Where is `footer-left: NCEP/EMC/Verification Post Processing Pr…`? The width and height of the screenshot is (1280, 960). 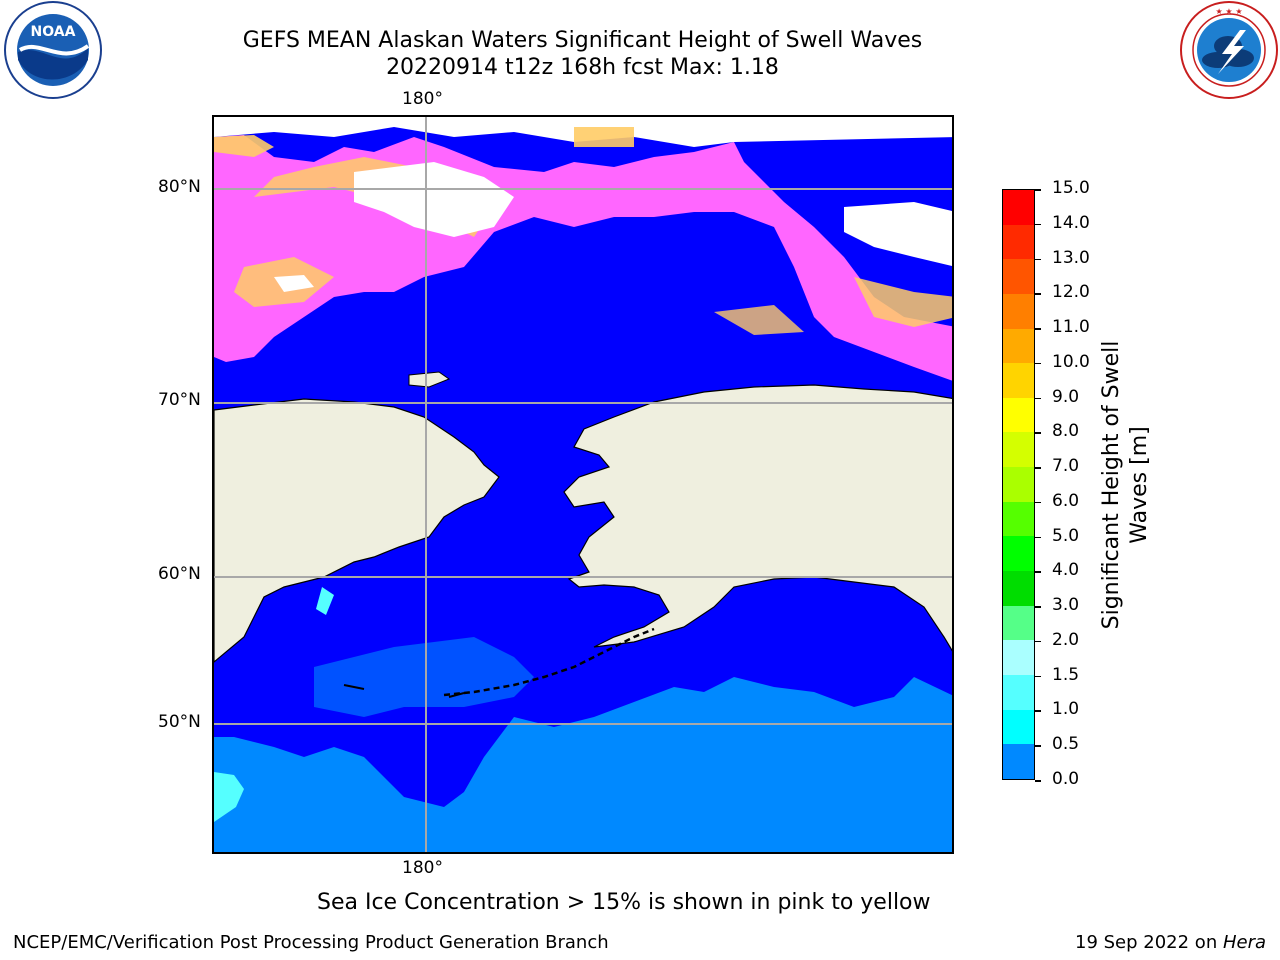
footer-left: NCEP/EMC/Verification Post Processing Pr… is located at coordinates (311, 942).